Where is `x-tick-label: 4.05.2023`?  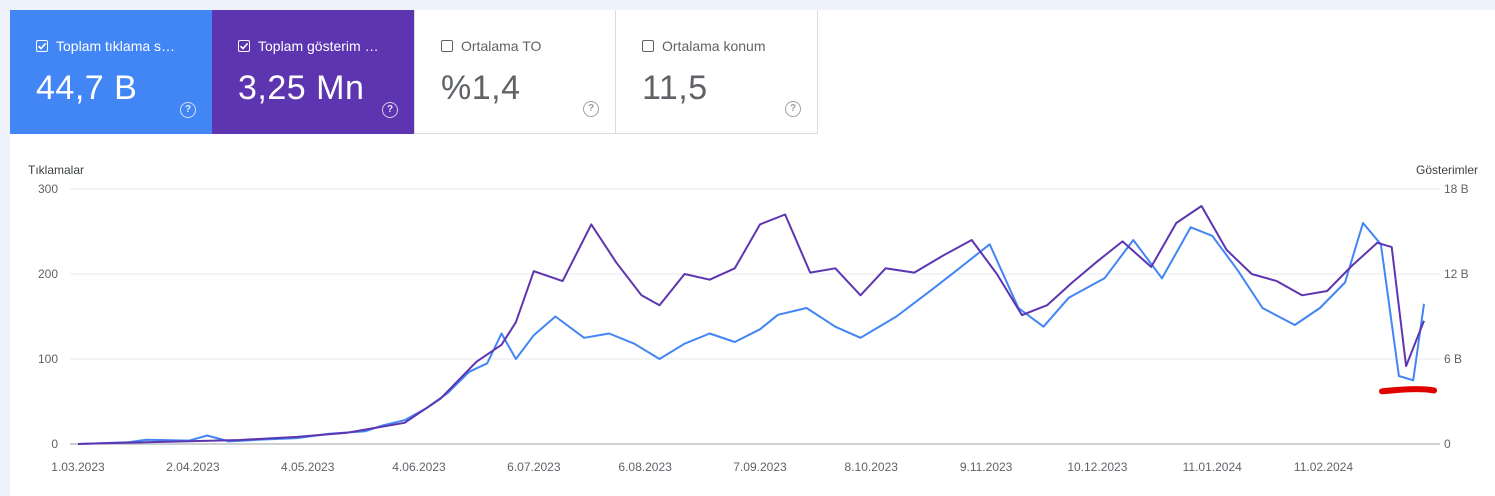 x-tick-label: 4.05.2023 is located at coordinates (308, 467).